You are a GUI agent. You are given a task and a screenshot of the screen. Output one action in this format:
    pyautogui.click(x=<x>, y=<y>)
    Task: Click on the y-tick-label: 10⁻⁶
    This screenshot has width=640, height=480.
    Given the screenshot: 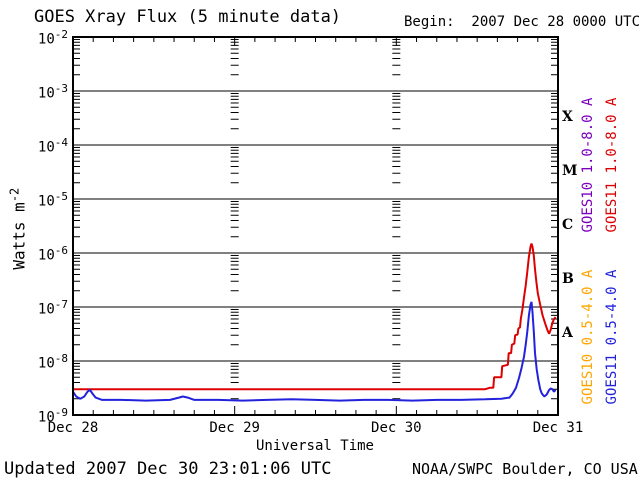 What is the action you would take?
    pyautogui.click(x=52, y=254)
    